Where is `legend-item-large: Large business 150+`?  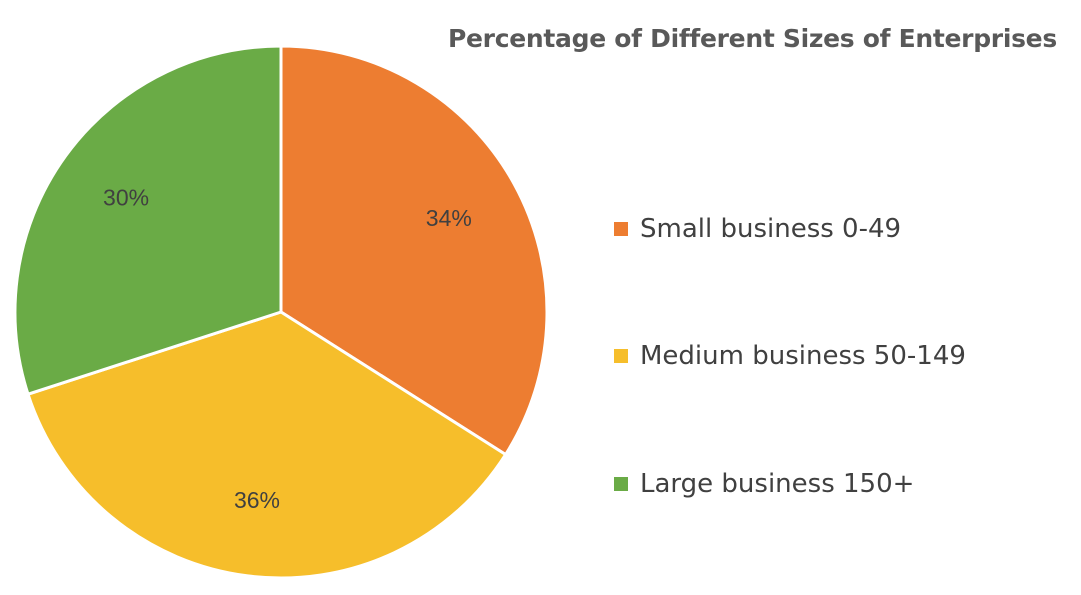 legend-item-large: Large business 150+ is located at coordinates (764, 484).